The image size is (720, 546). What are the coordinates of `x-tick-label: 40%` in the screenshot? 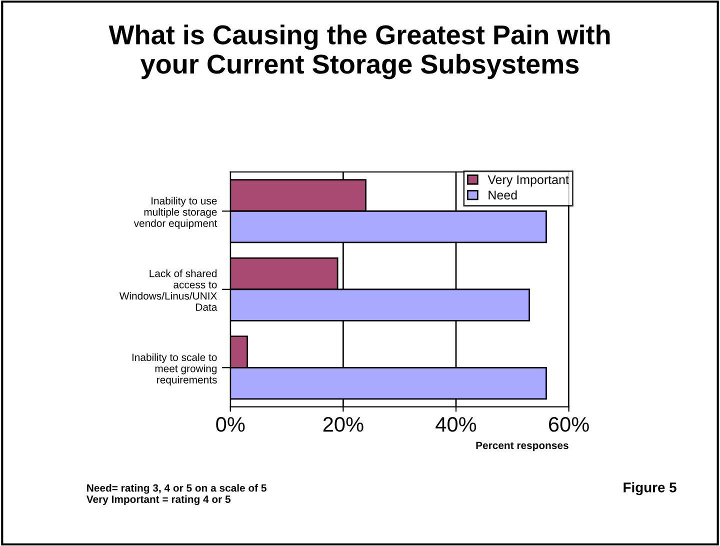 It's located at (456, 424).